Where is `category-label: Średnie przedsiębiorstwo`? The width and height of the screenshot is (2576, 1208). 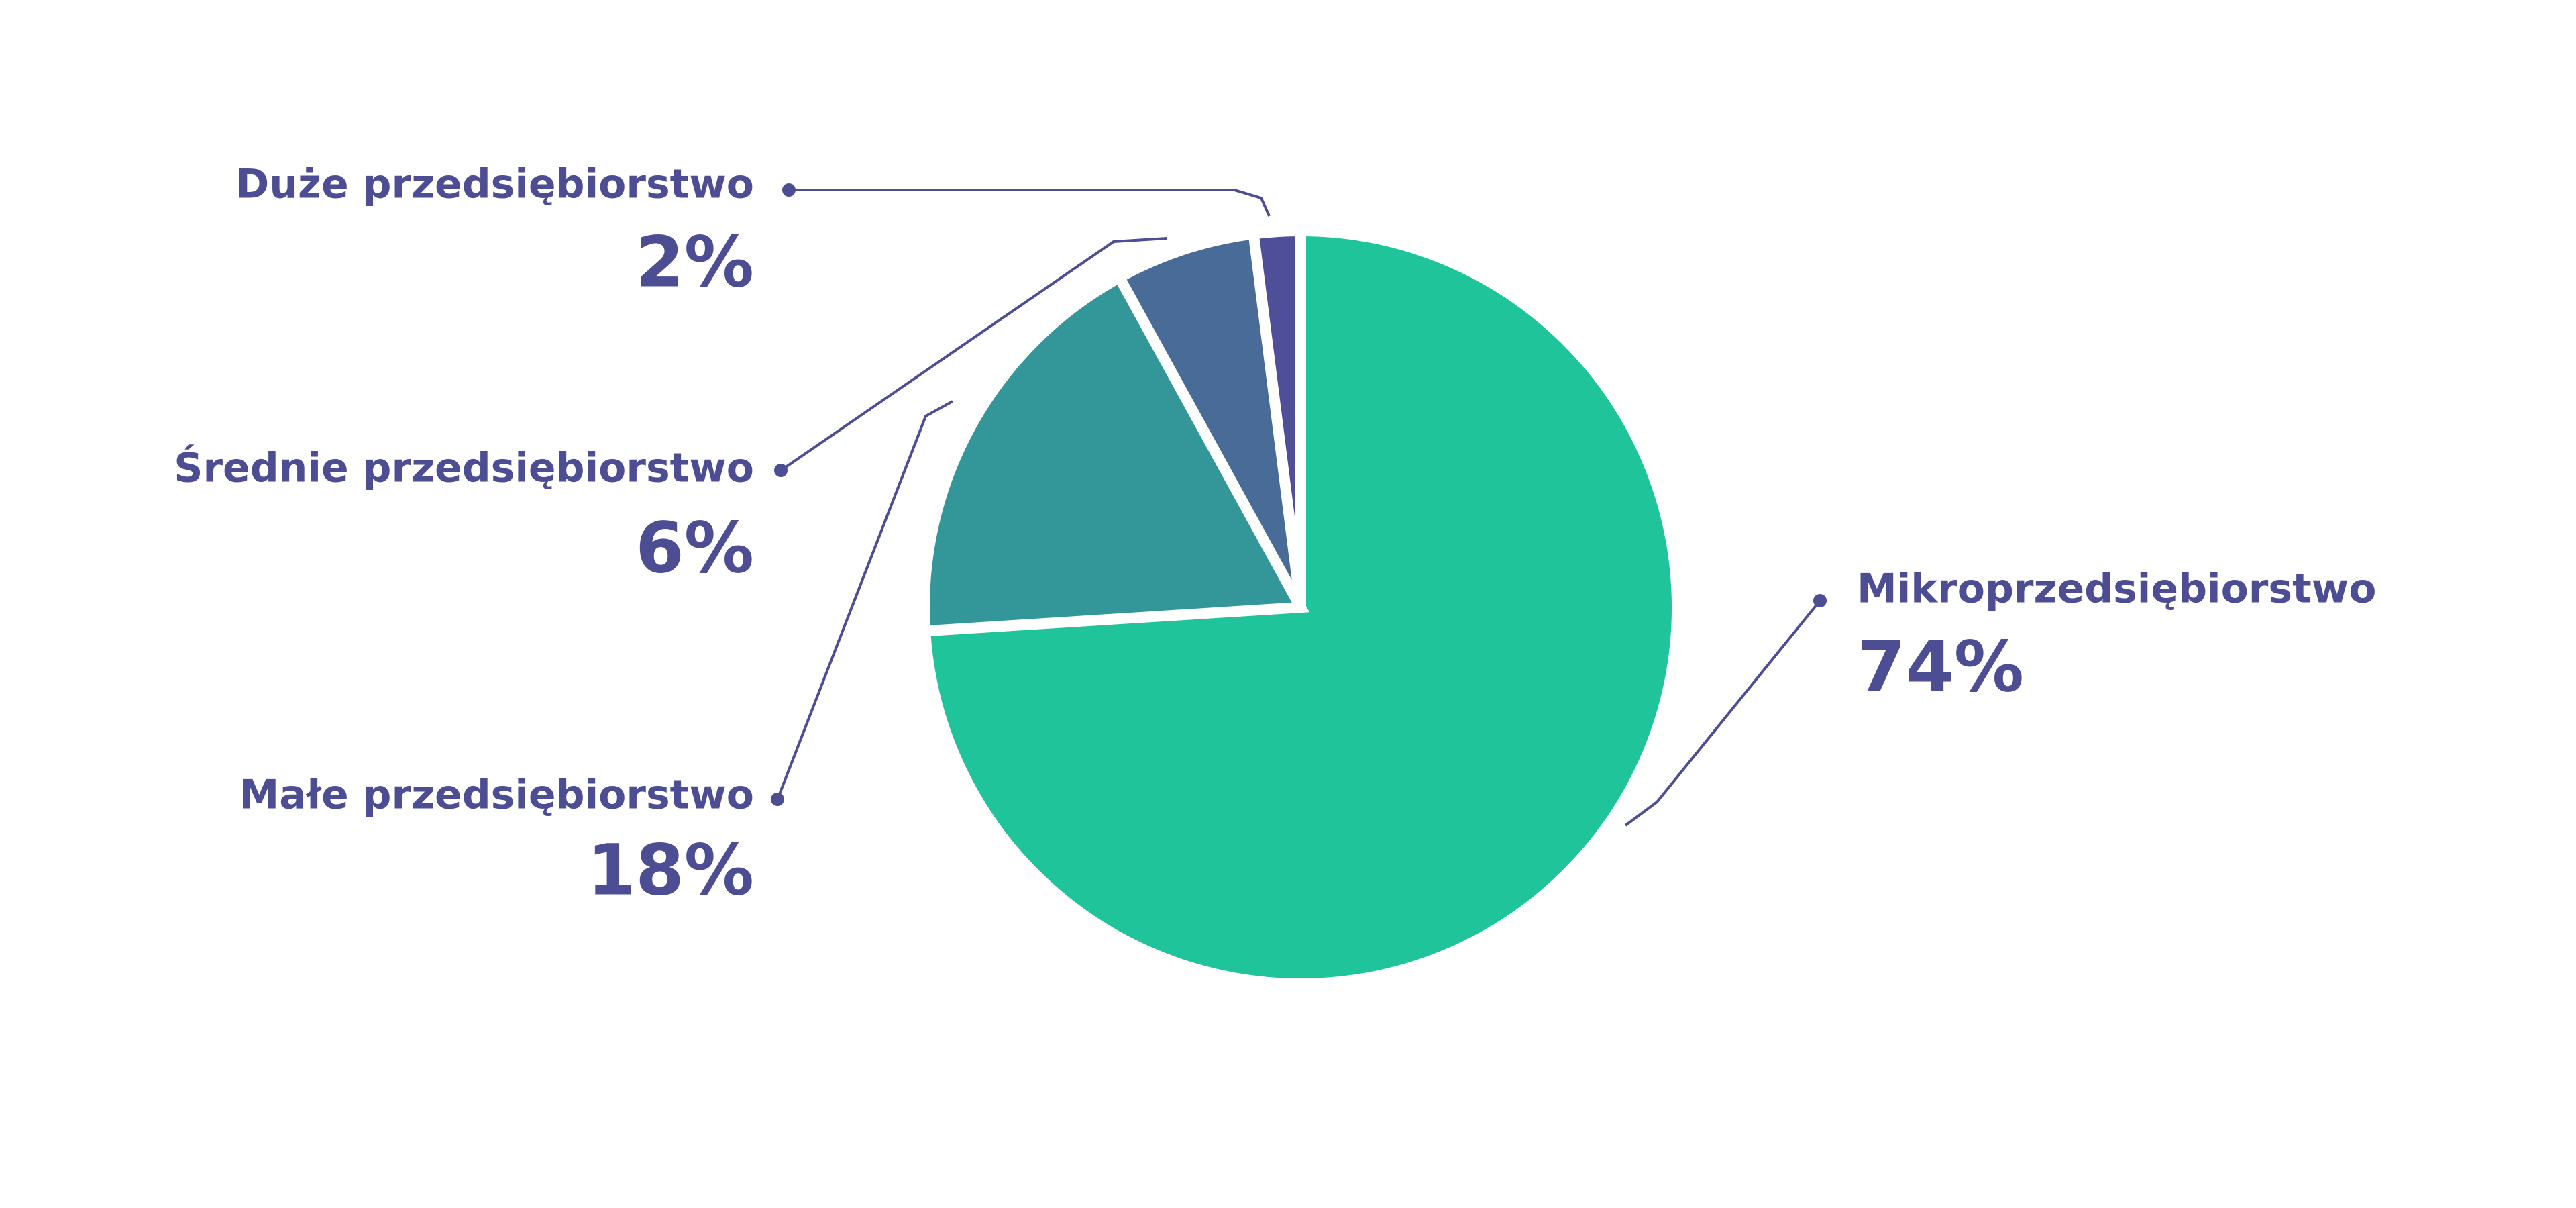
category-label: Średnie przedsiębiorstwo is located at coordinates (464, 468).